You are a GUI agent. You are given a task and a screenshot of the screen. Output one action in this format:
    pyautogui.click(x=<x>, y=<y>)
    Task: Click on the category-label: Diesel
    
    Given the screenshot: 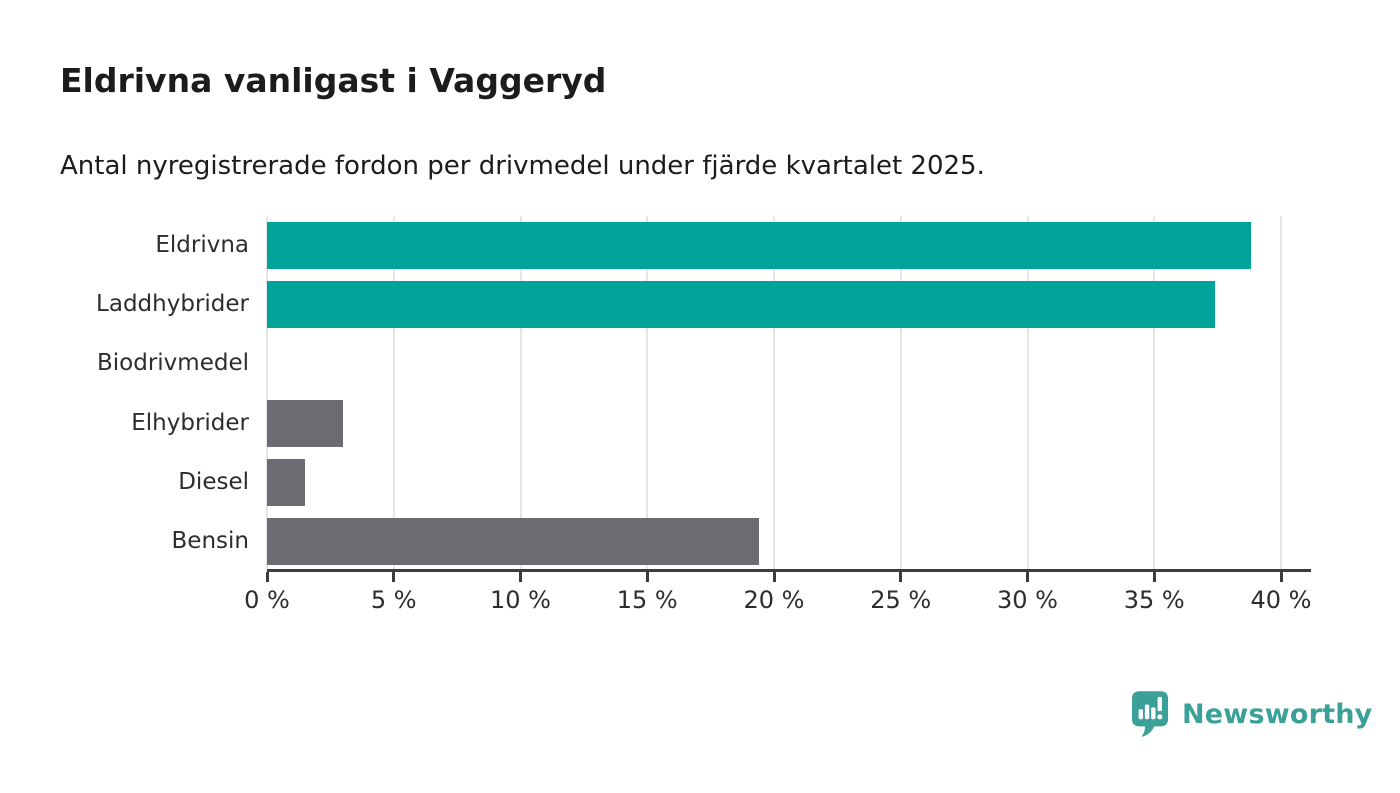 What is the action you would take?
    pyautogui.click(x=213, y=481)
    